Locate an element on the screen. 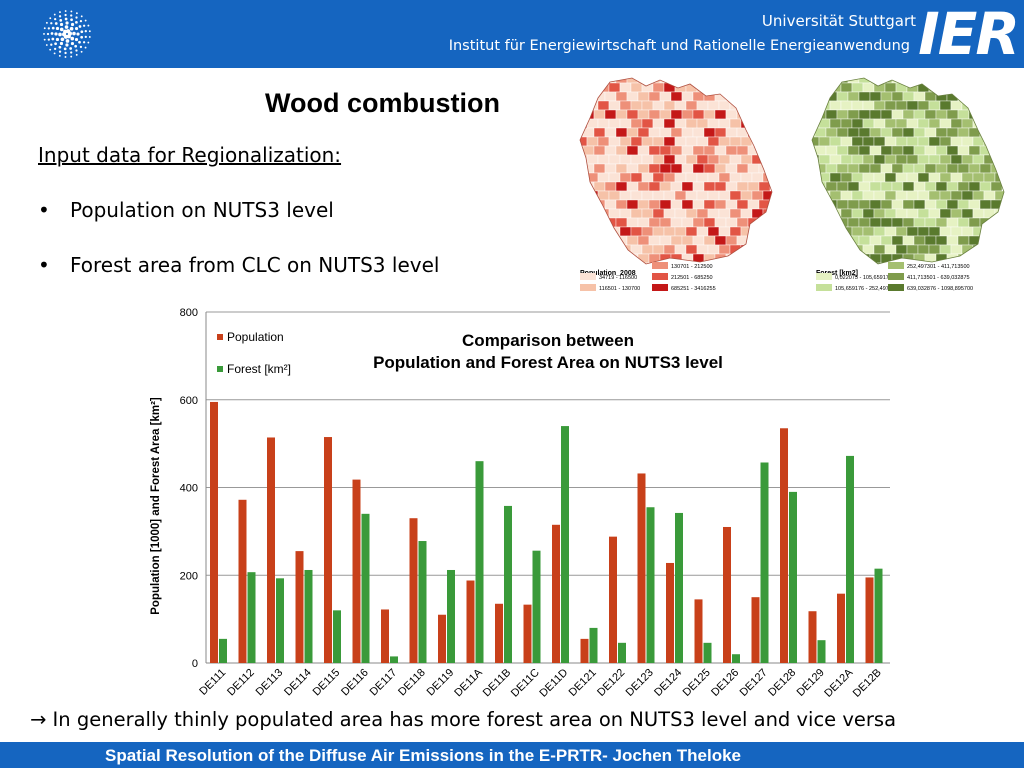  forest-legend-swatch is located at coordinates (896, 287).